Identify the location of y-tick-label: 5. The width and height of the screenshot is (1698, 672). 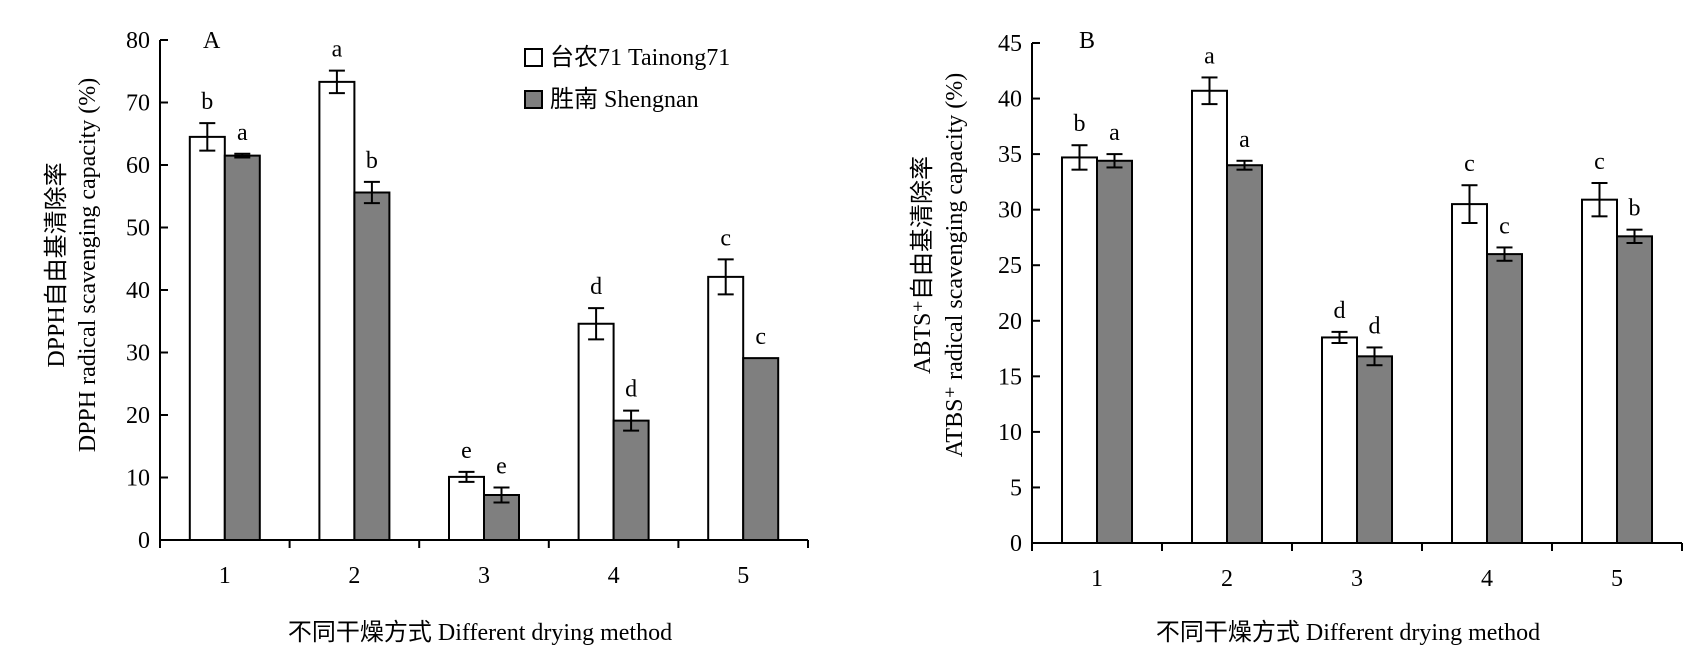
(1016, 488).